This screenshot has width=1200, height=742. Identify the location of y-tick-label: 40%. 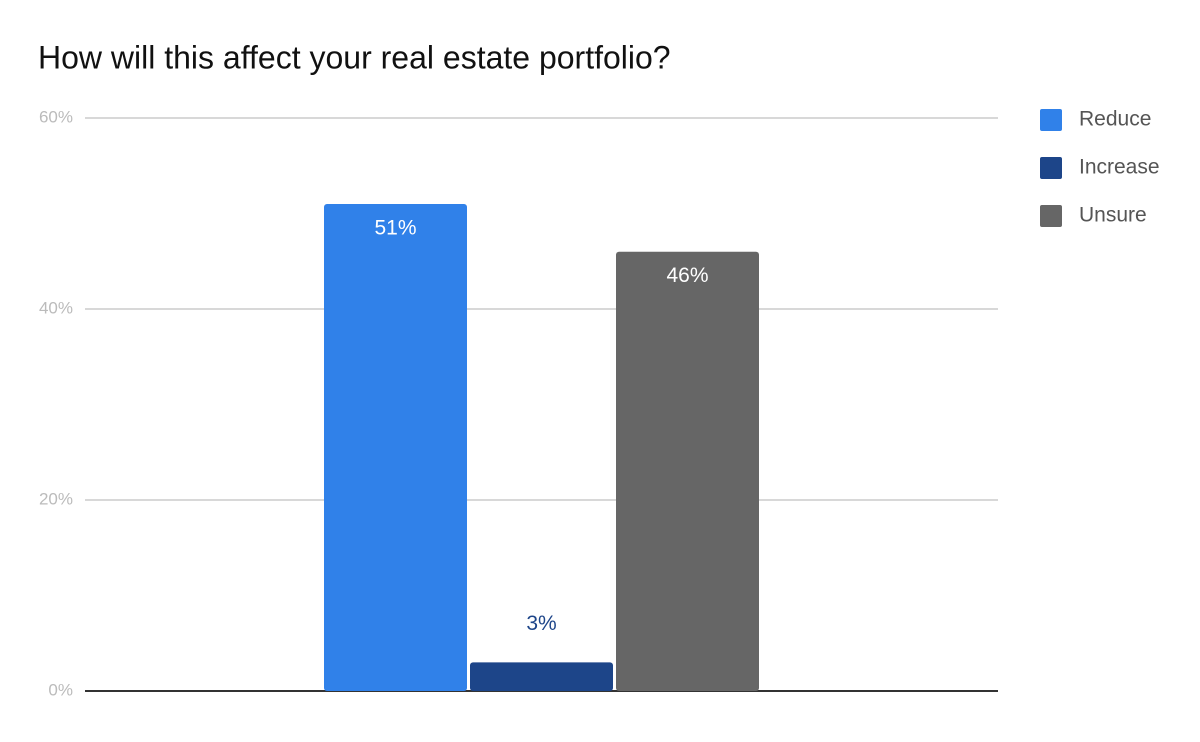
(56, 307).